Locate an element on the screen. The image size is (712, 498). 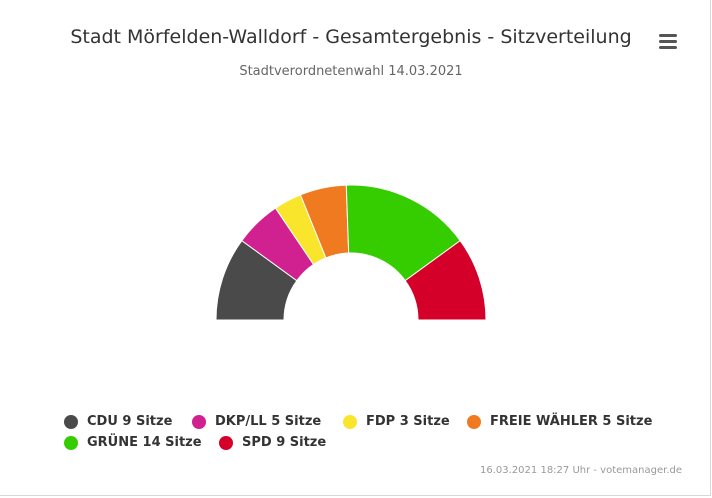
legend-label: FREIE WÄHLER 5 Sitze is located at coordinates (571, 421).